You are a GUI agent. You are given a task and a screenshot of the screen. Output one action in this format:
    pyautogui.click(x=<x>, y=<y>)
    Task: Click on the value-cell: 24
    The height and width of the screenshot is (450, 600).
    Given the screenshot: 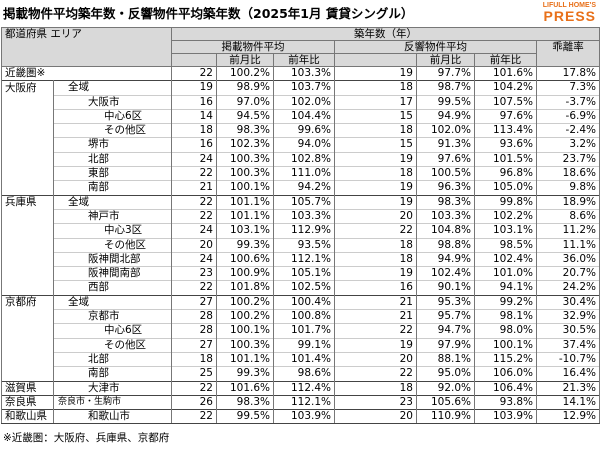 What is the action you would take?
    pyautogui.click(x=194, y=259)
    